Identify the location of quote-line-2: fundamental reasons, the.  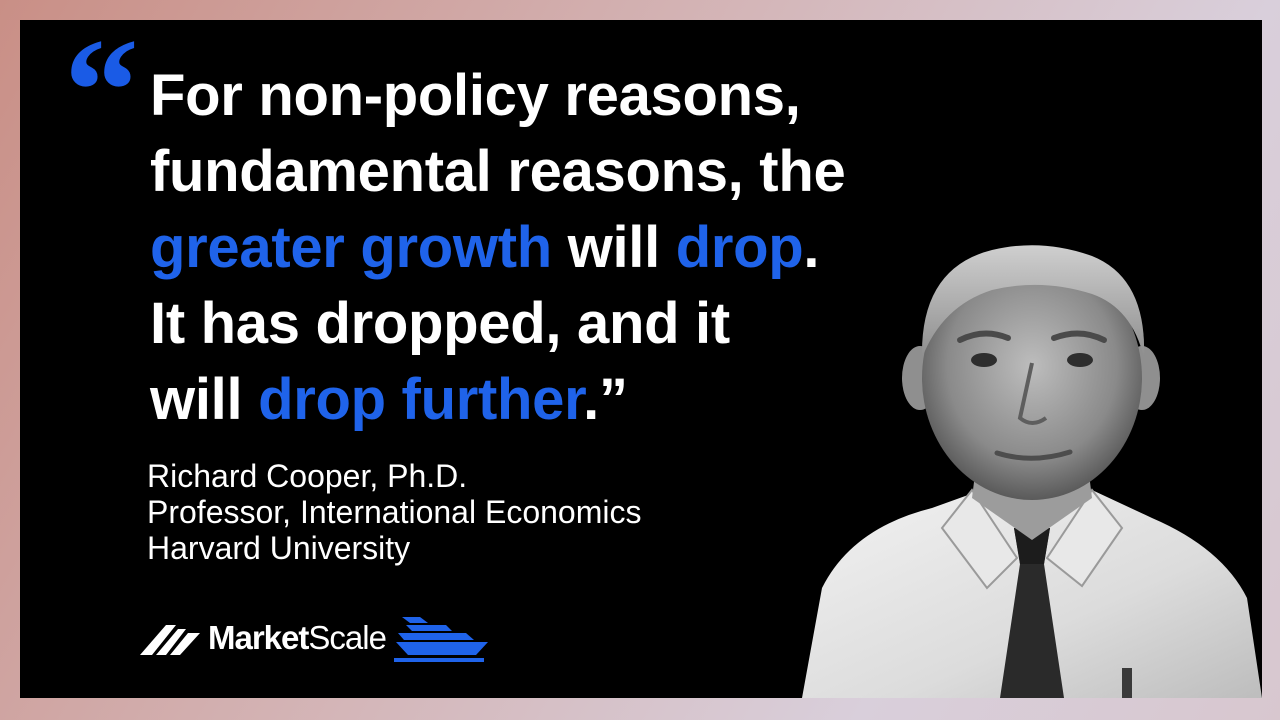
(498, 171).